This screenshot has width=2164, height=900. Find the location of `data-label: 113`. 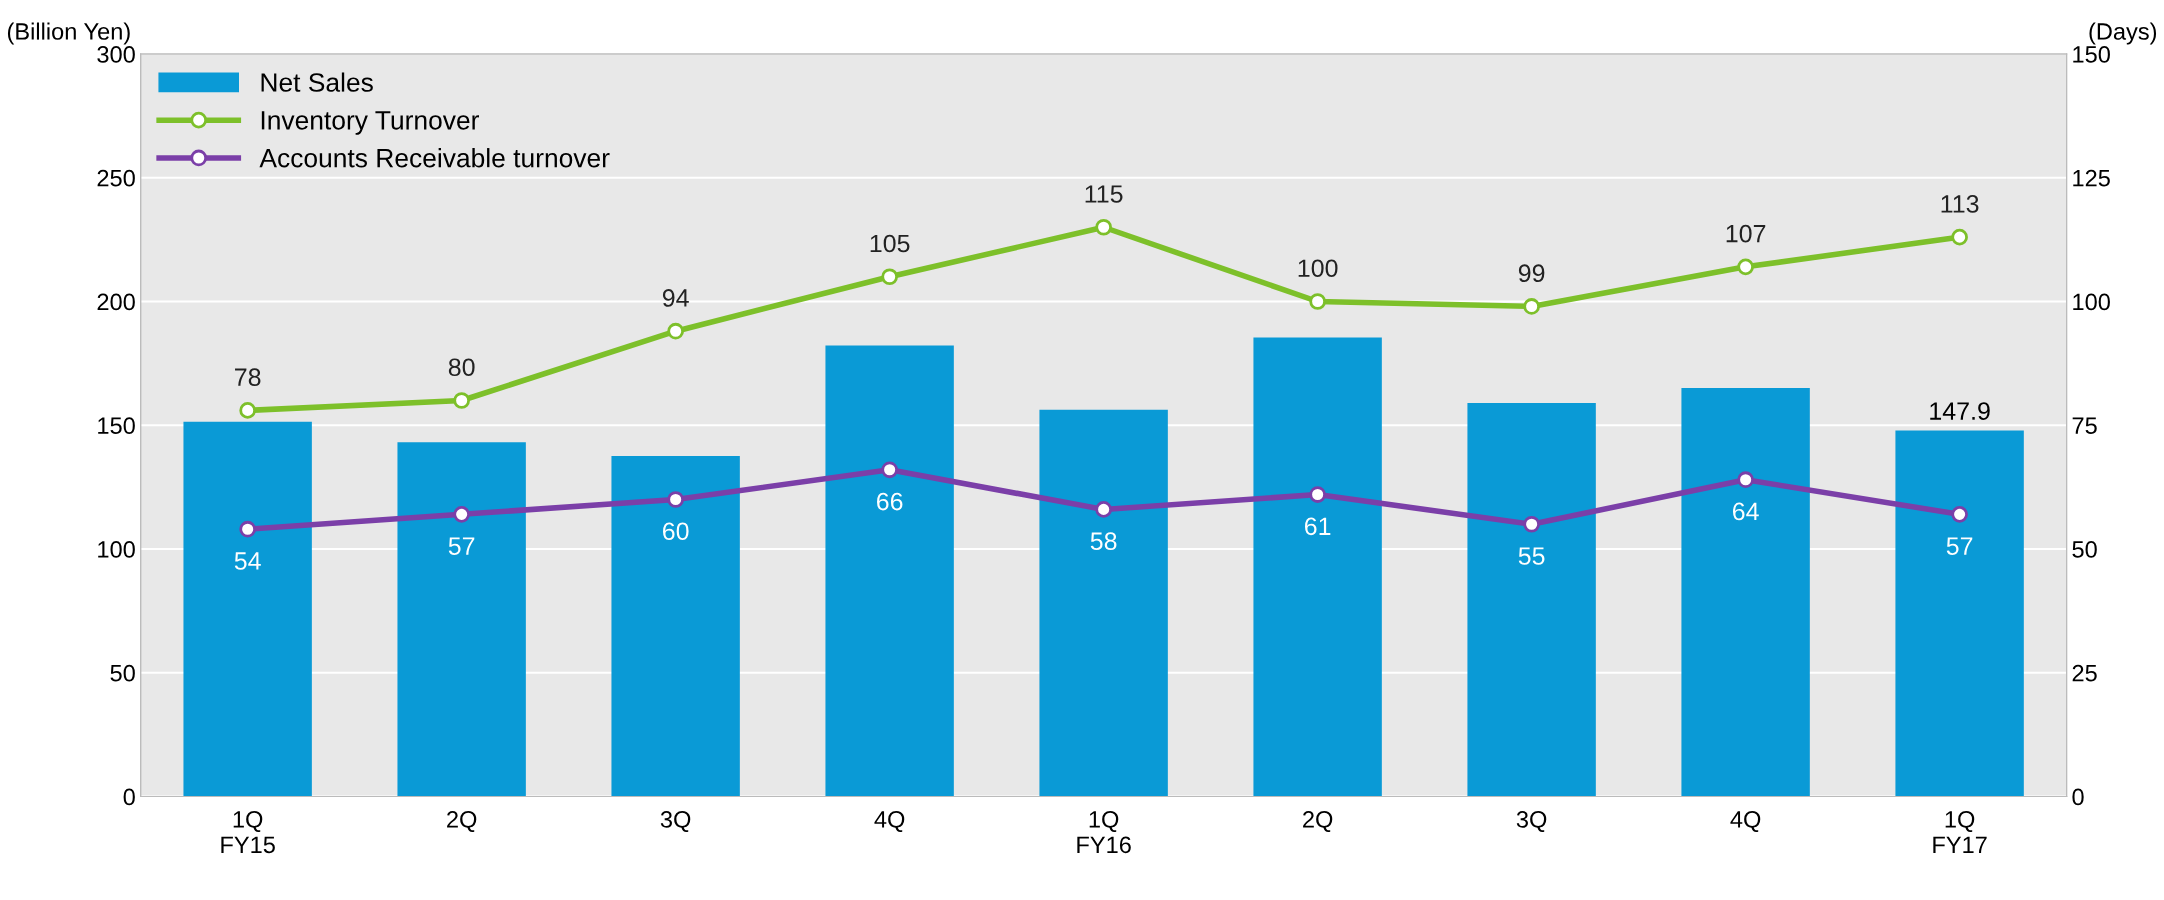

data-label: 113 is located at coordinates (1960, 204).